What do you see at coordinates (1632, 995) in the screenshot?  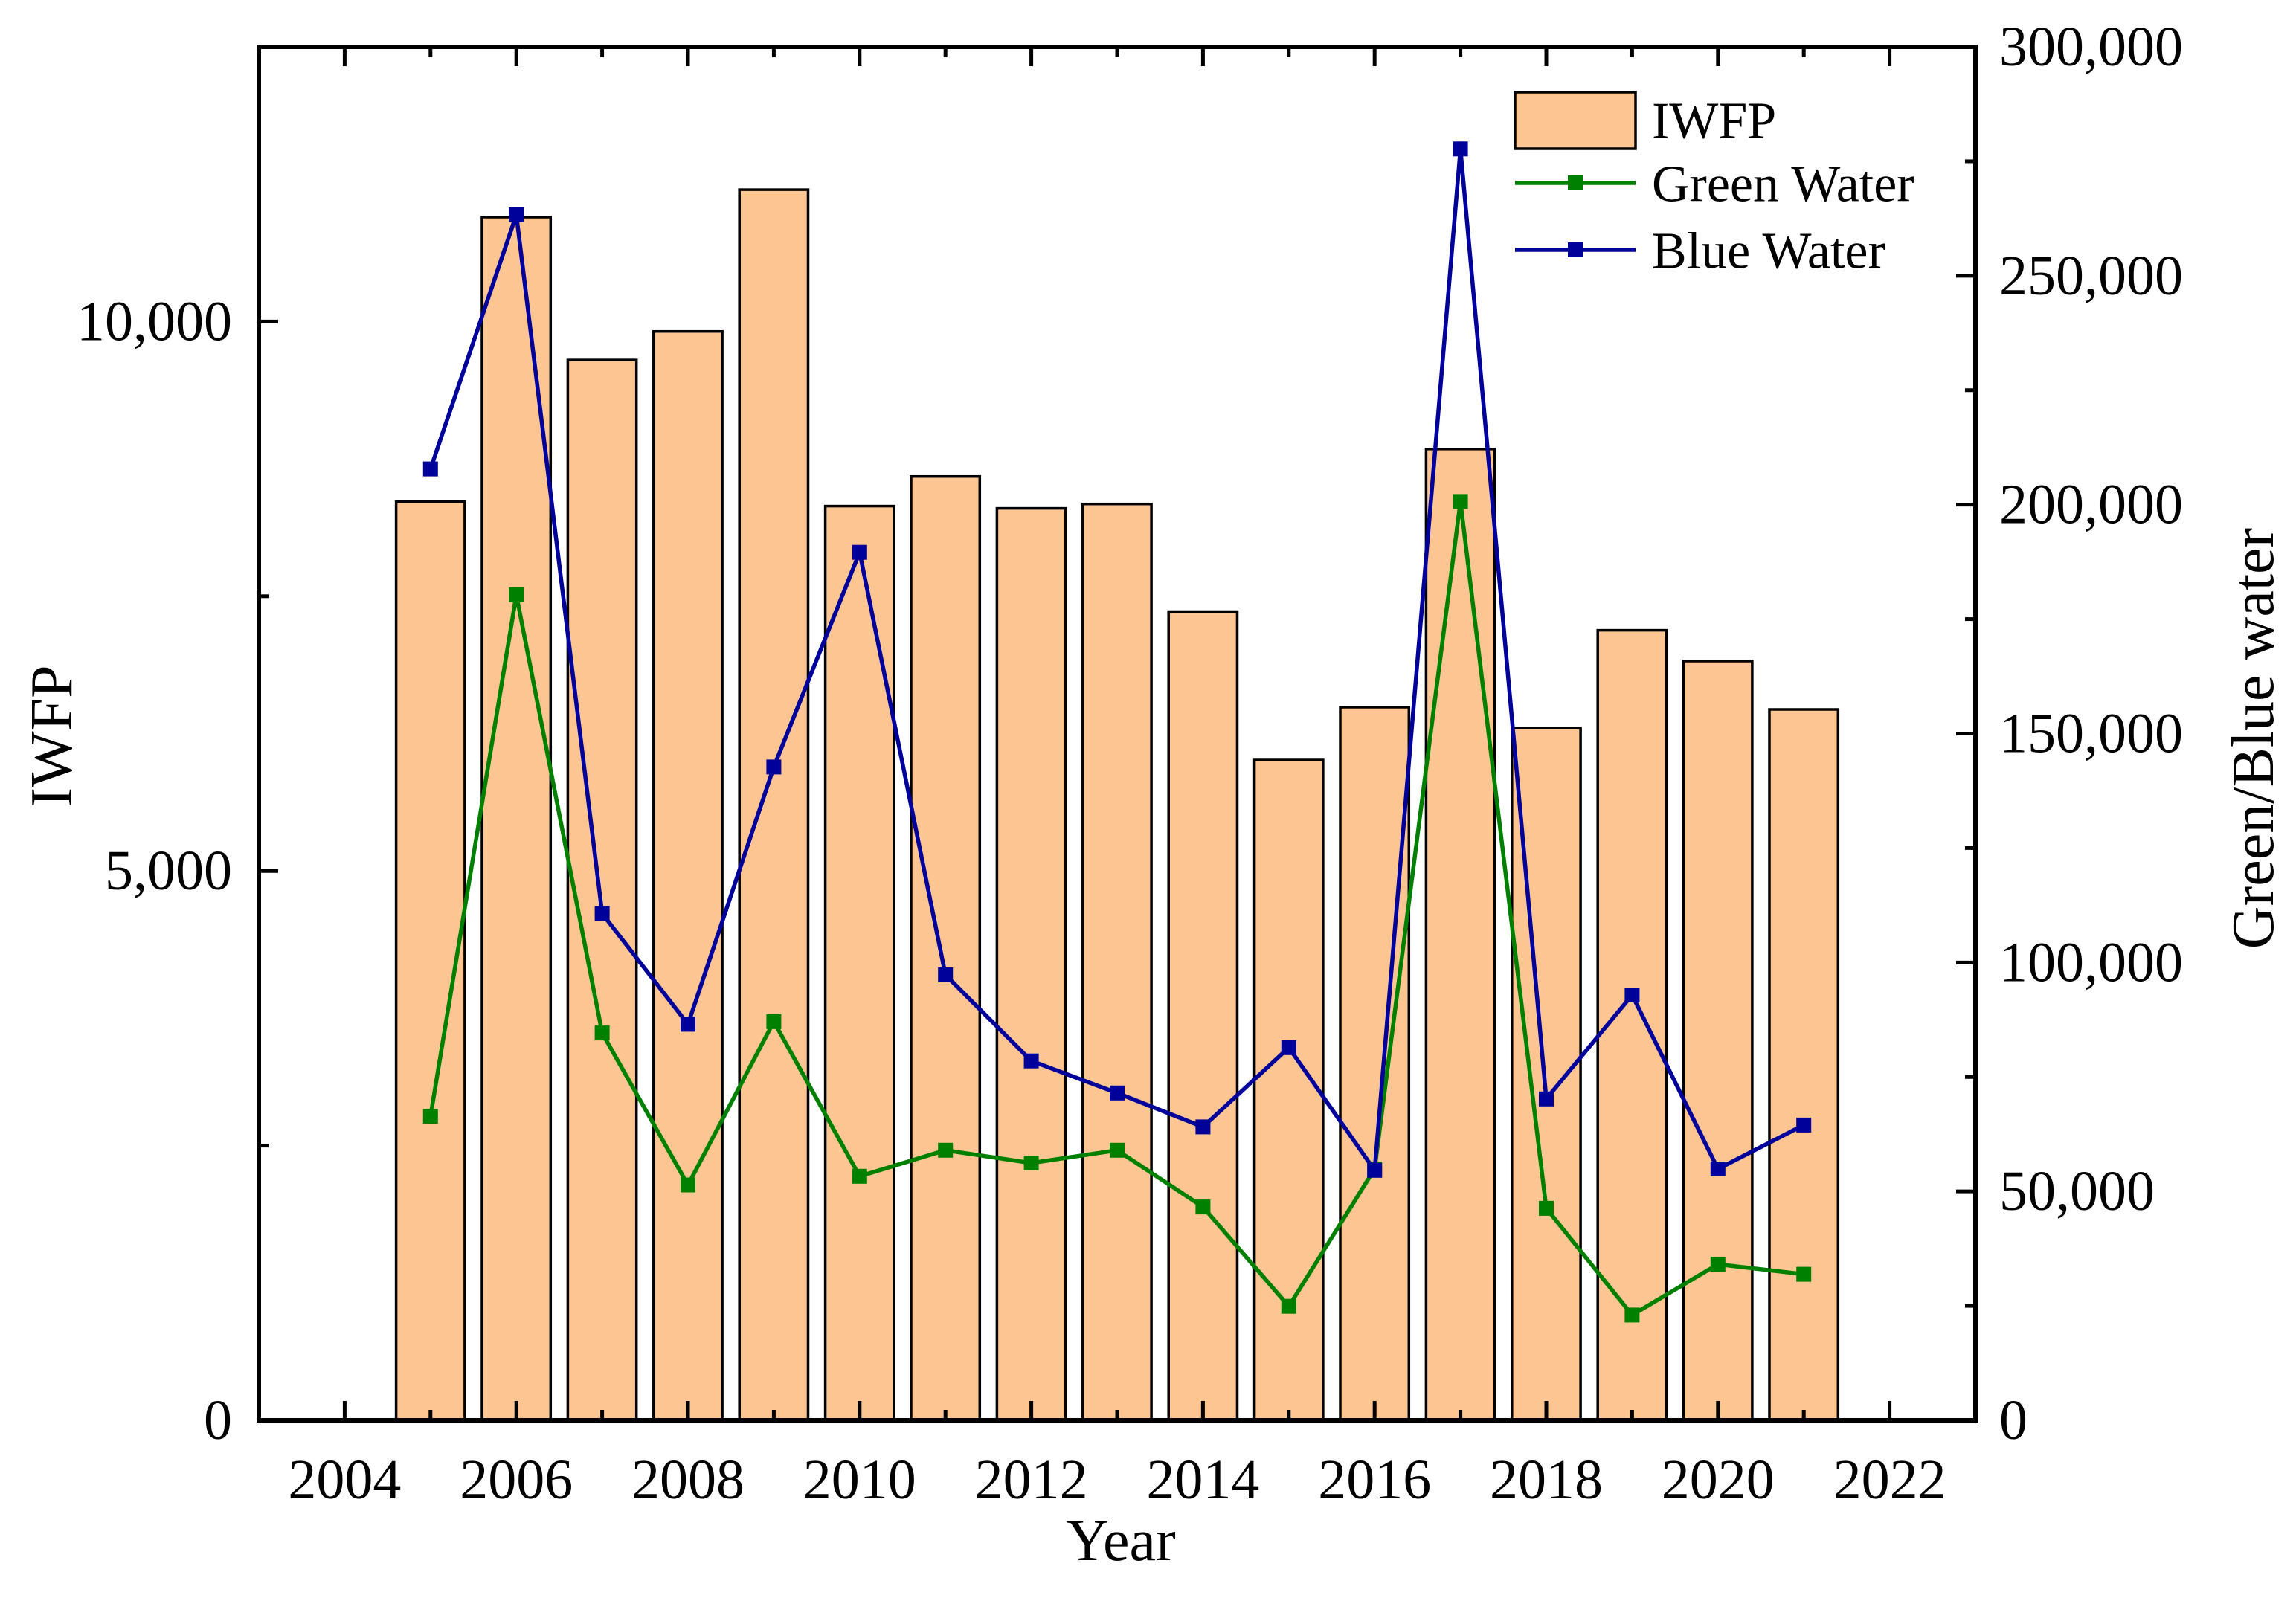 I see `blue-water-point-2019` at bounding box center [1632, 995].